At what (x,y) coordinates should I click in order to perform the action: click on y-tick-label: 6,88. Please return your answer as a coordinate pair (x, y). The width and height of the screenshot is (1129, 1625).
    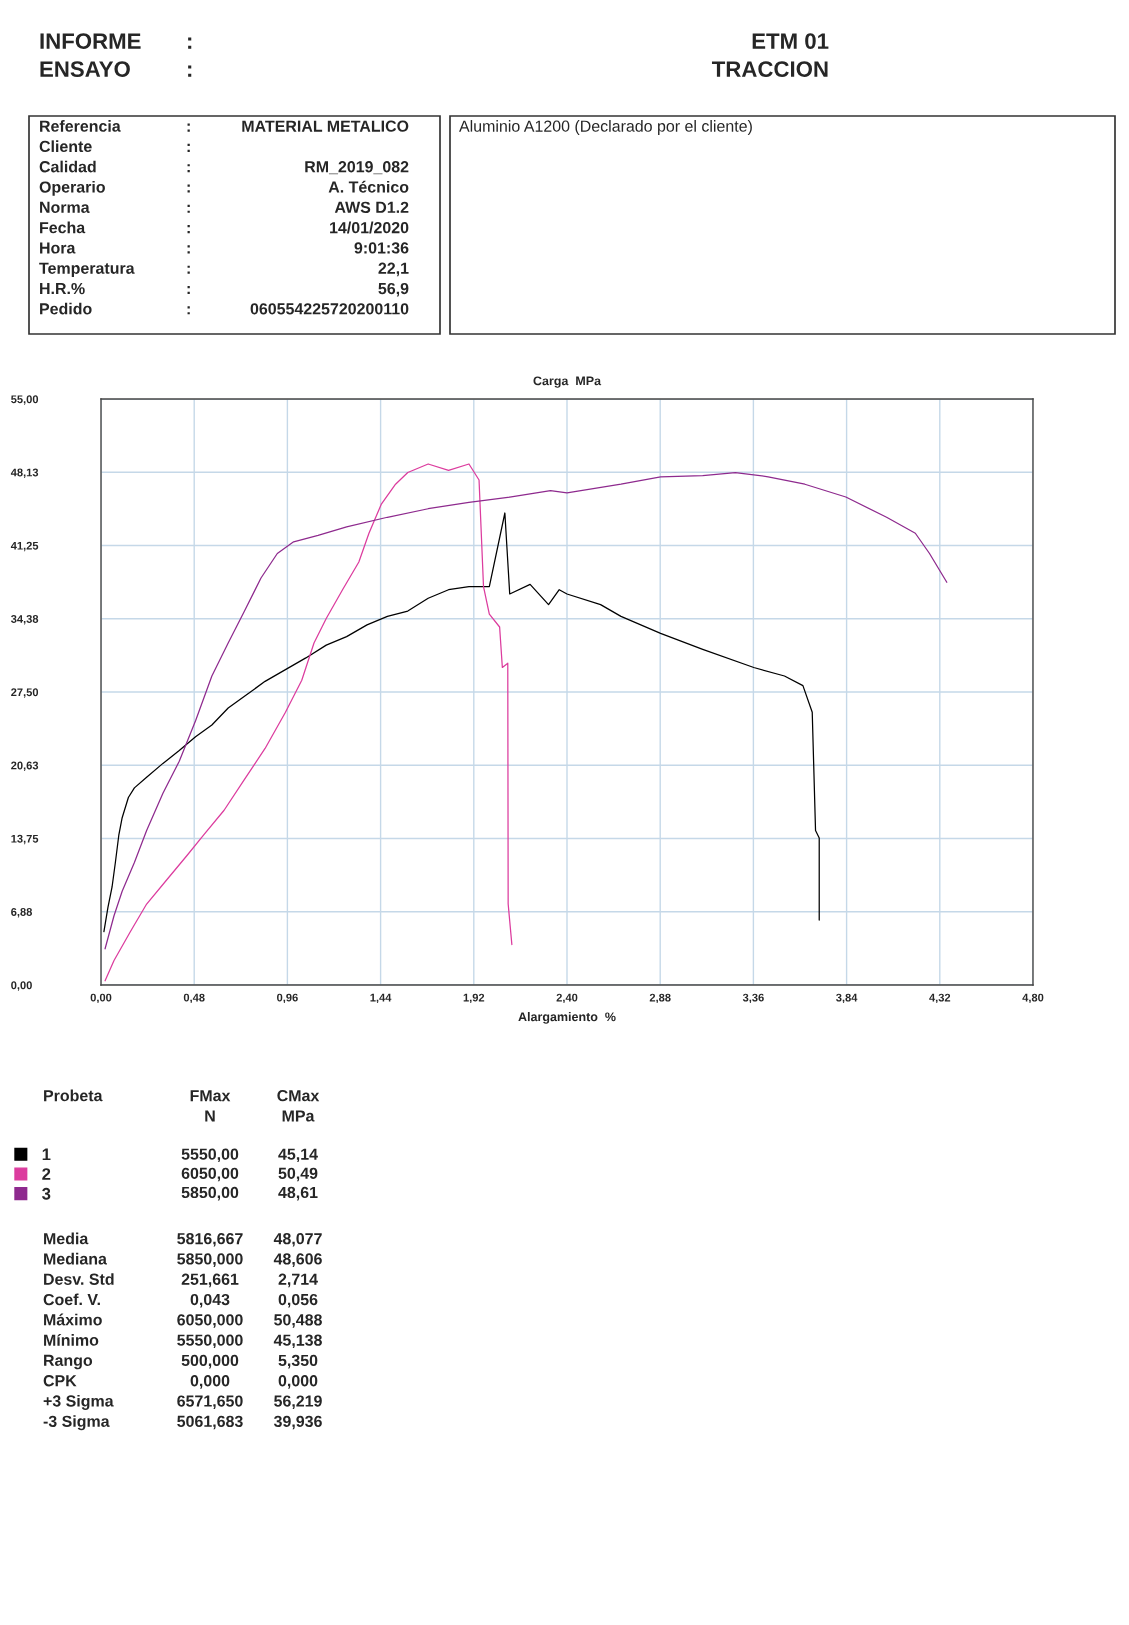
    Looking at the image, I should click on (22, 913).